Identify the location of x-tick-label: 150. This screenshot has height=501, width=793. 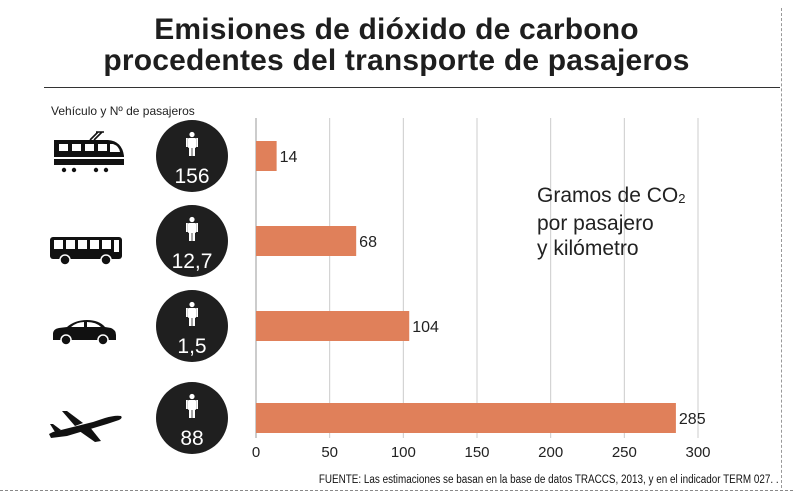
(476, 452).